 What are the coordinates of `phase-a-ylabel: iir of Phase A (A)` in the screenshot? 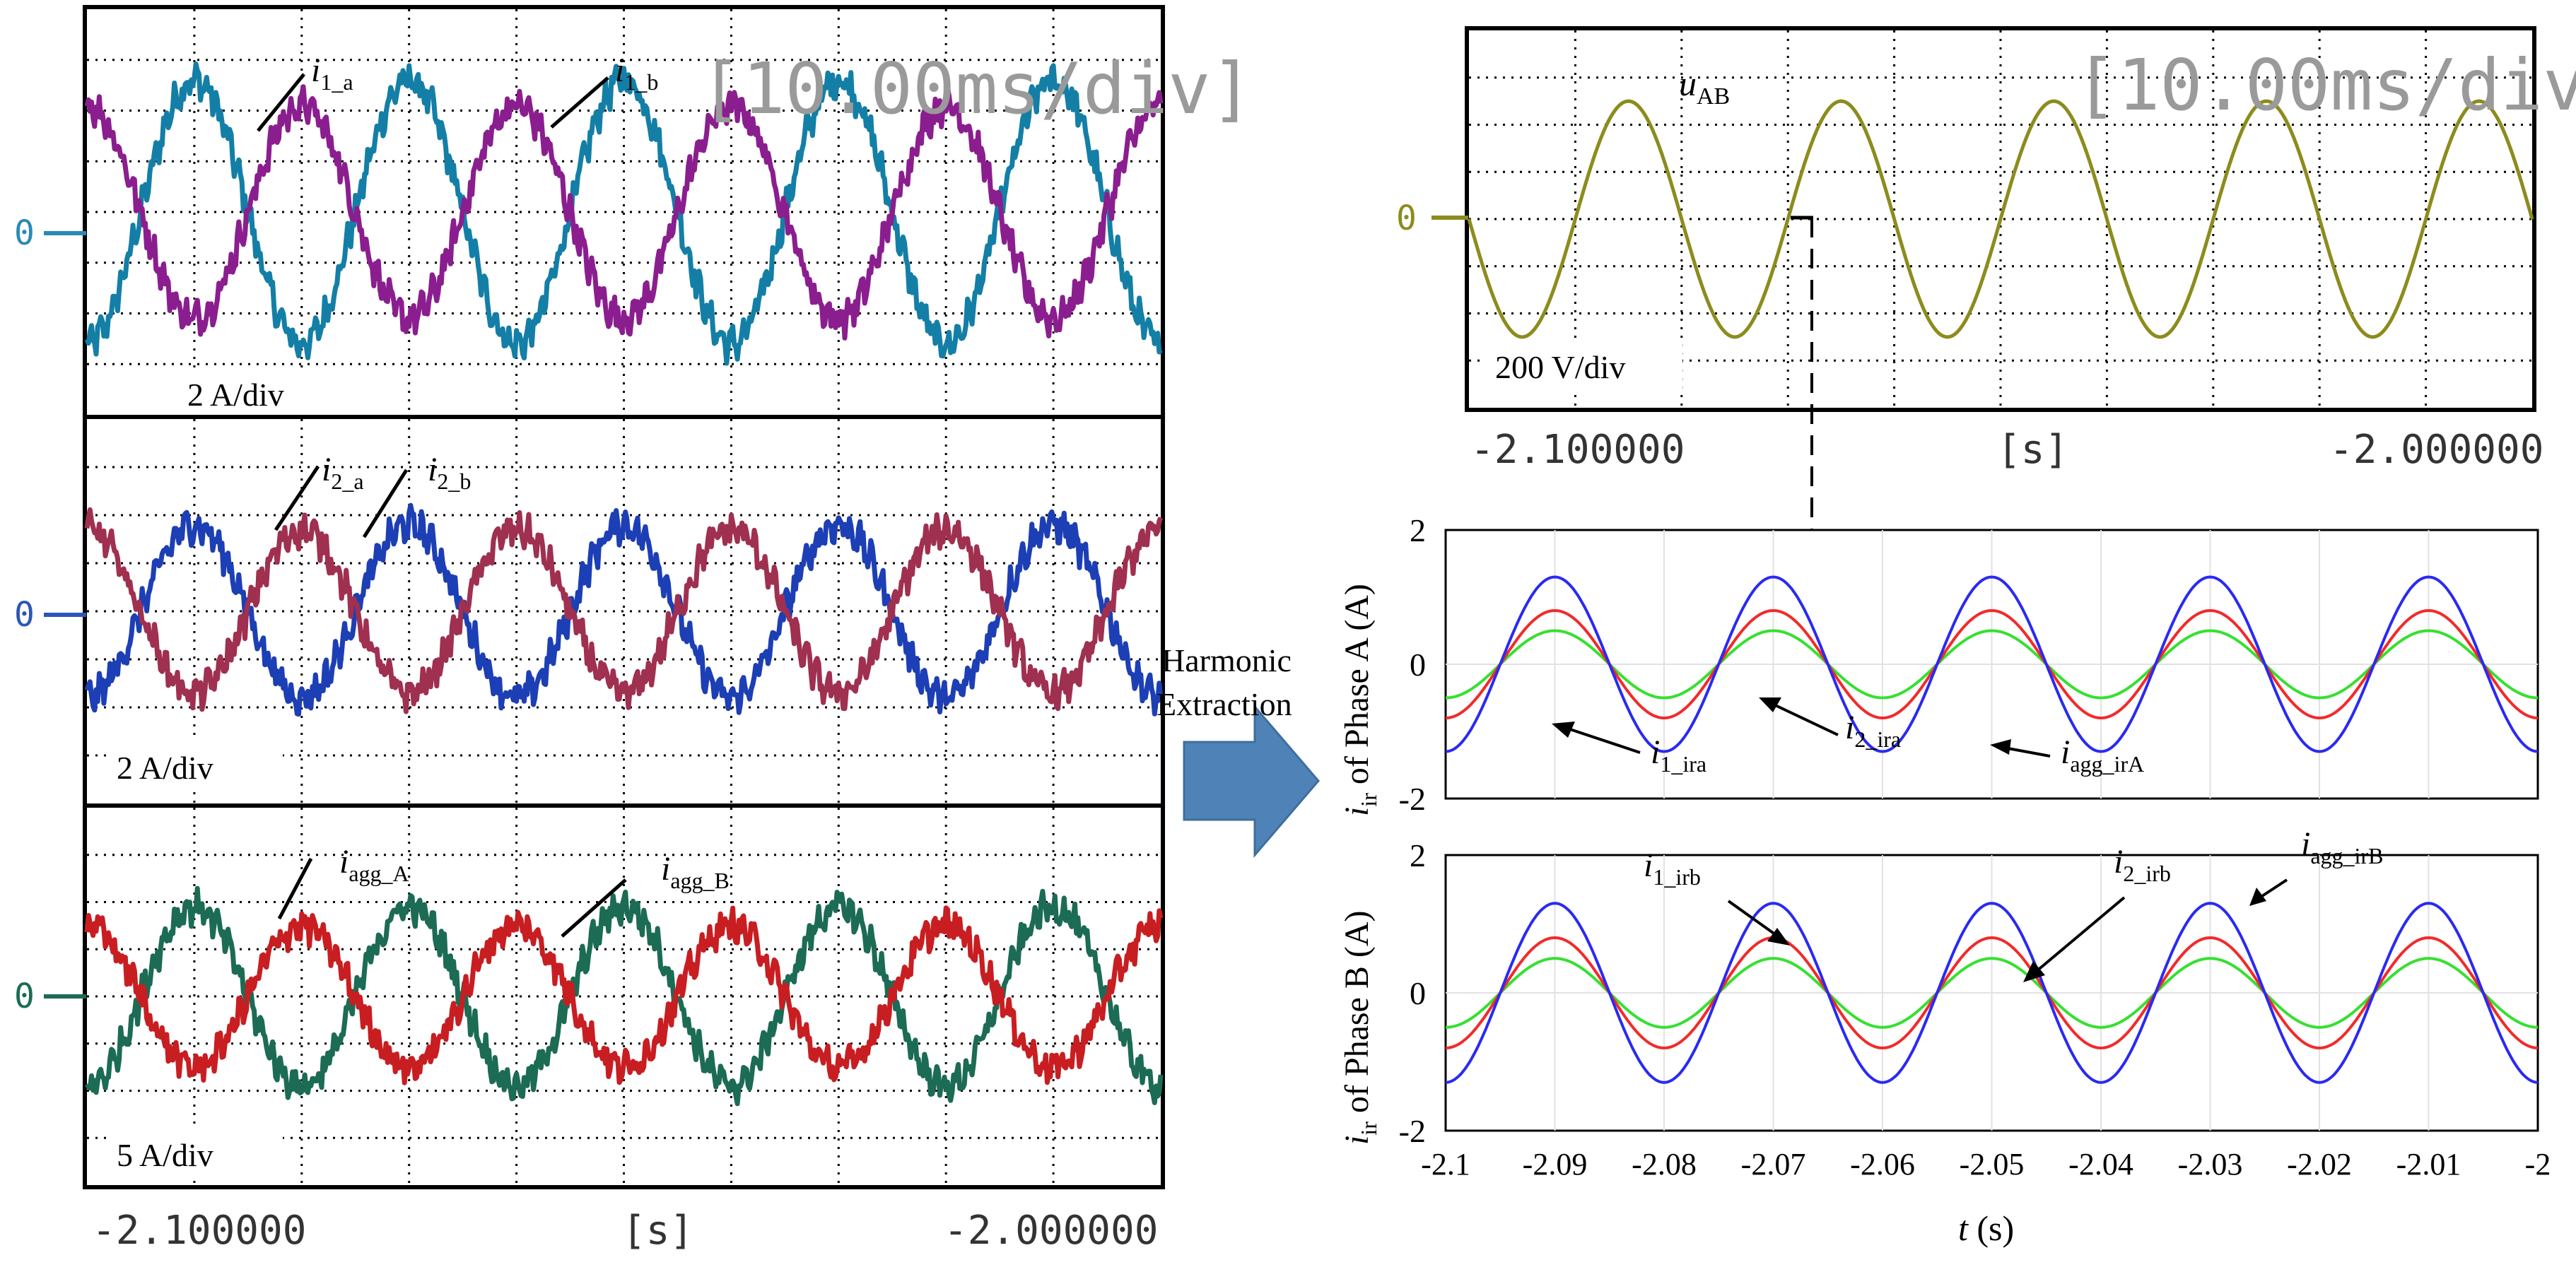 It's located at (1360, 700).